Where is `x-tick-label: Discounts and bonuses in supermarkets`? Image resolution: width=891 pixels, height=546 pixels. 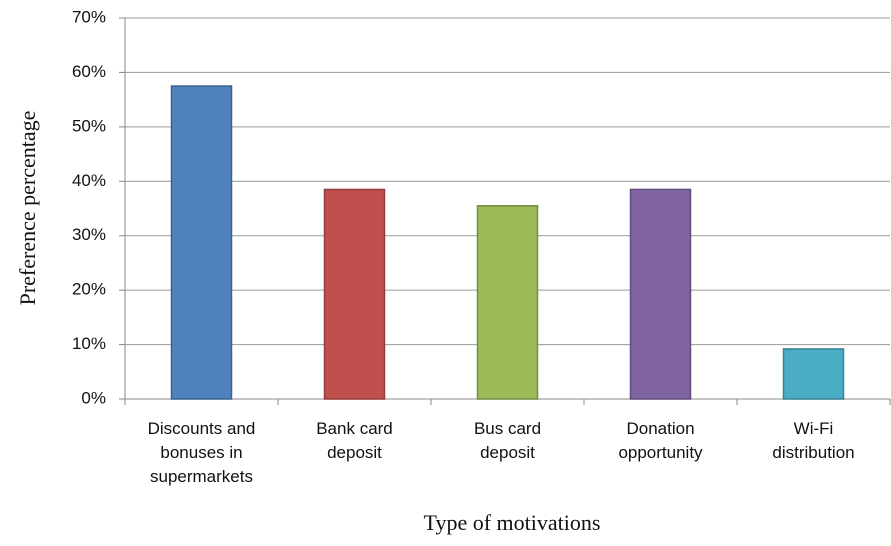
x-tick-label: Discounts and bonuses in supermarkets is located at coordinates (201, 452).